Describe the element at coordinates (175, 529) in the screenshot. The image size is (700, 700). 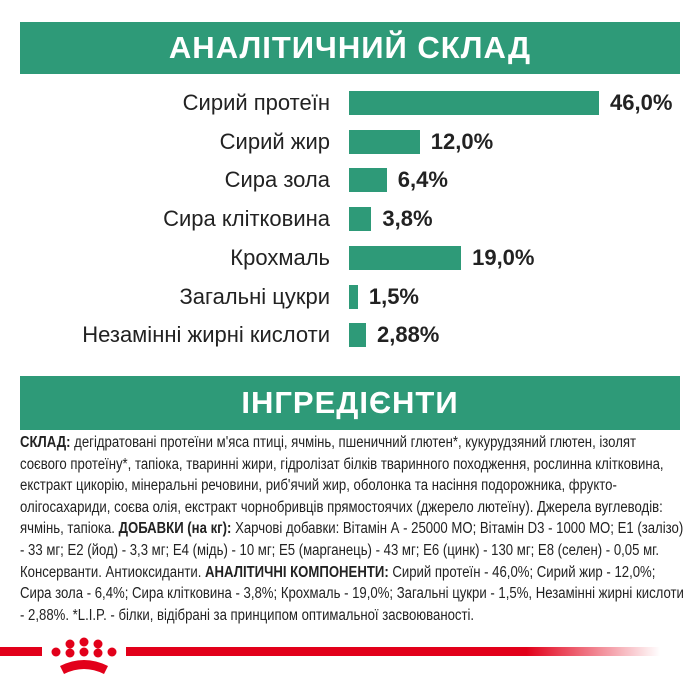
I see `ingredients-section-title: ДОБАВКИ (на кг):` at that location.